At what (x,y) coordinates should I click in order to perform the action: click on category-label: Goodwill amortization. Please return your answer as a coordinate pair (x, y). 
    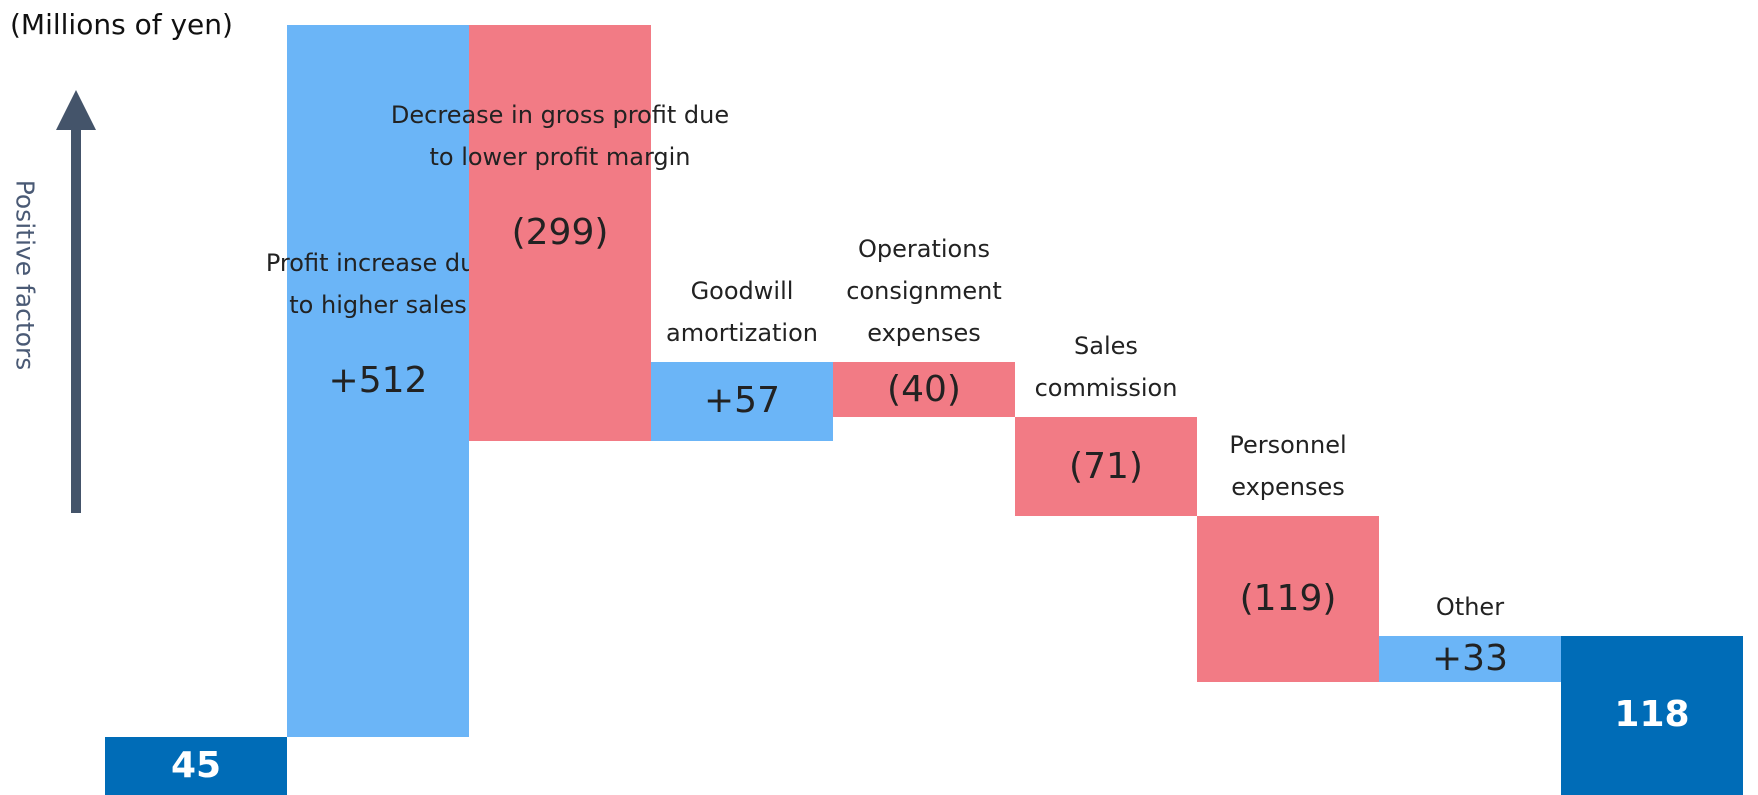
    Looking at the image, I should click on (742, 311).